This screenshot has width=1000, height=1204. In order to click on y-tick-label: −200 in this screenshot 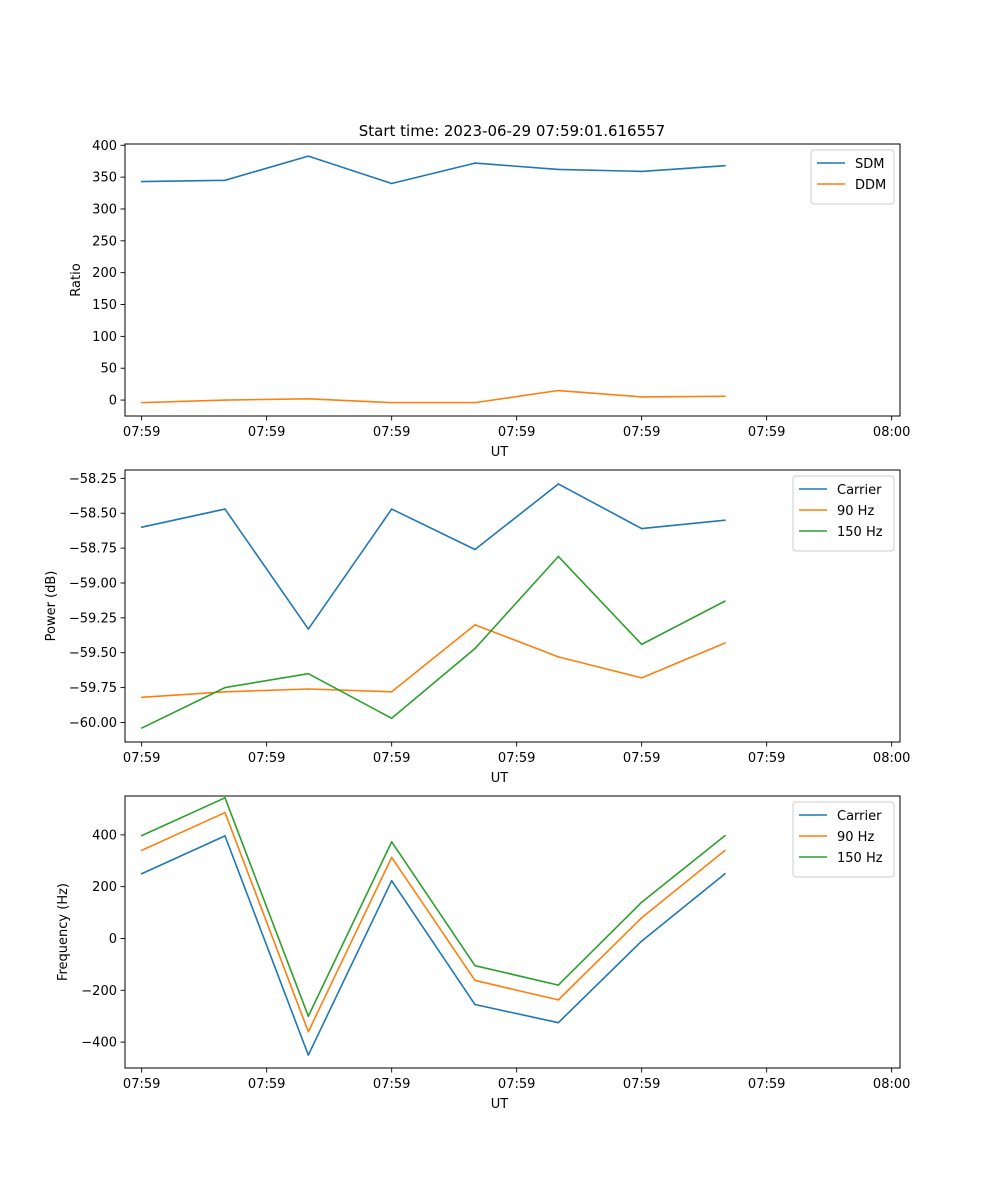, I will do `click(99, 991)`.